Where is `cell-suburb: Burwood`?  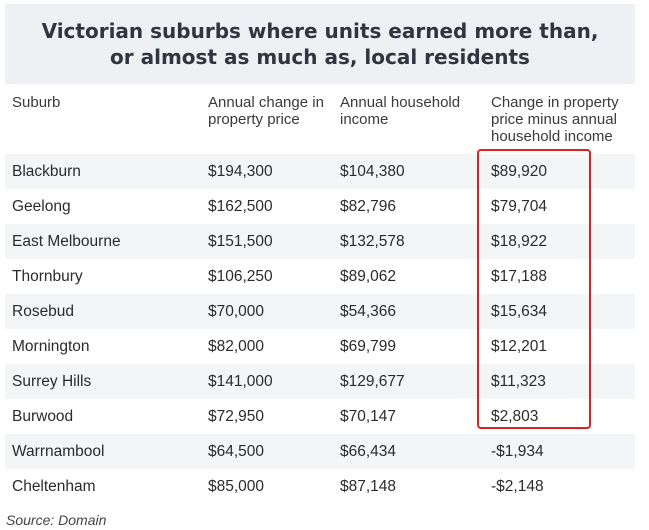
cell-suburb: Burwood is located at coordinates (43, 416).